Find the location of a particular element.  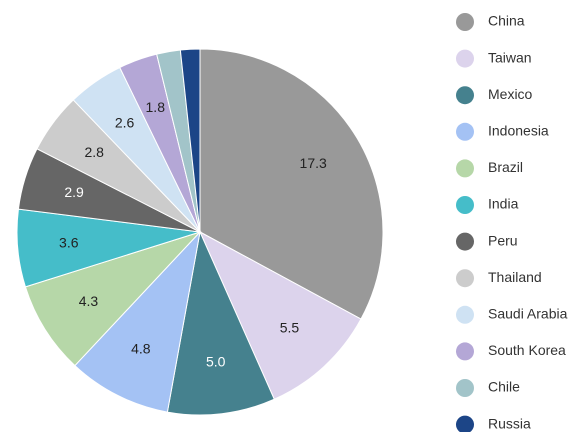

legend-label: Russia is located at coordinates (509, 423).